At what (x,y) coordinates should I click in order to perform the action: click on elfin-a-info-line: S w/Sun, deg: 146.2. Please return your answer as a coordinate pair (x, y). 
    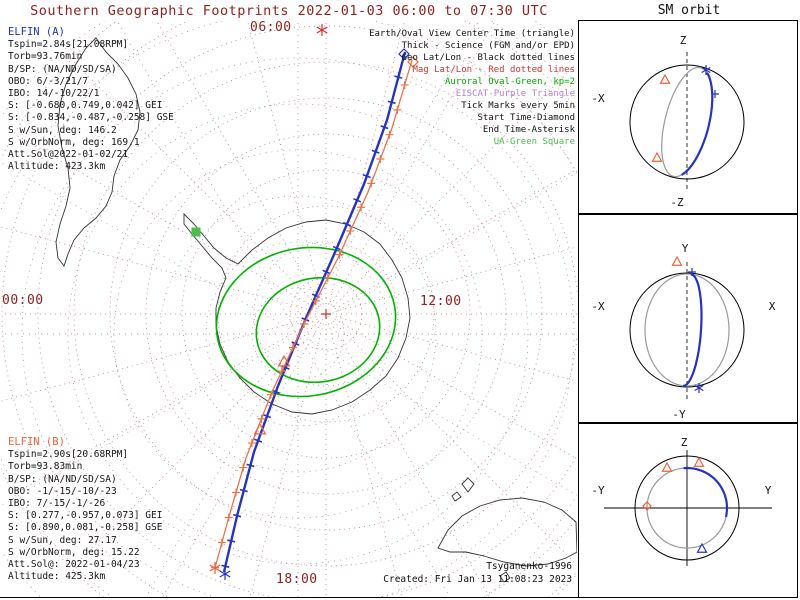
    Looking at the image, I should click on (62, 130).